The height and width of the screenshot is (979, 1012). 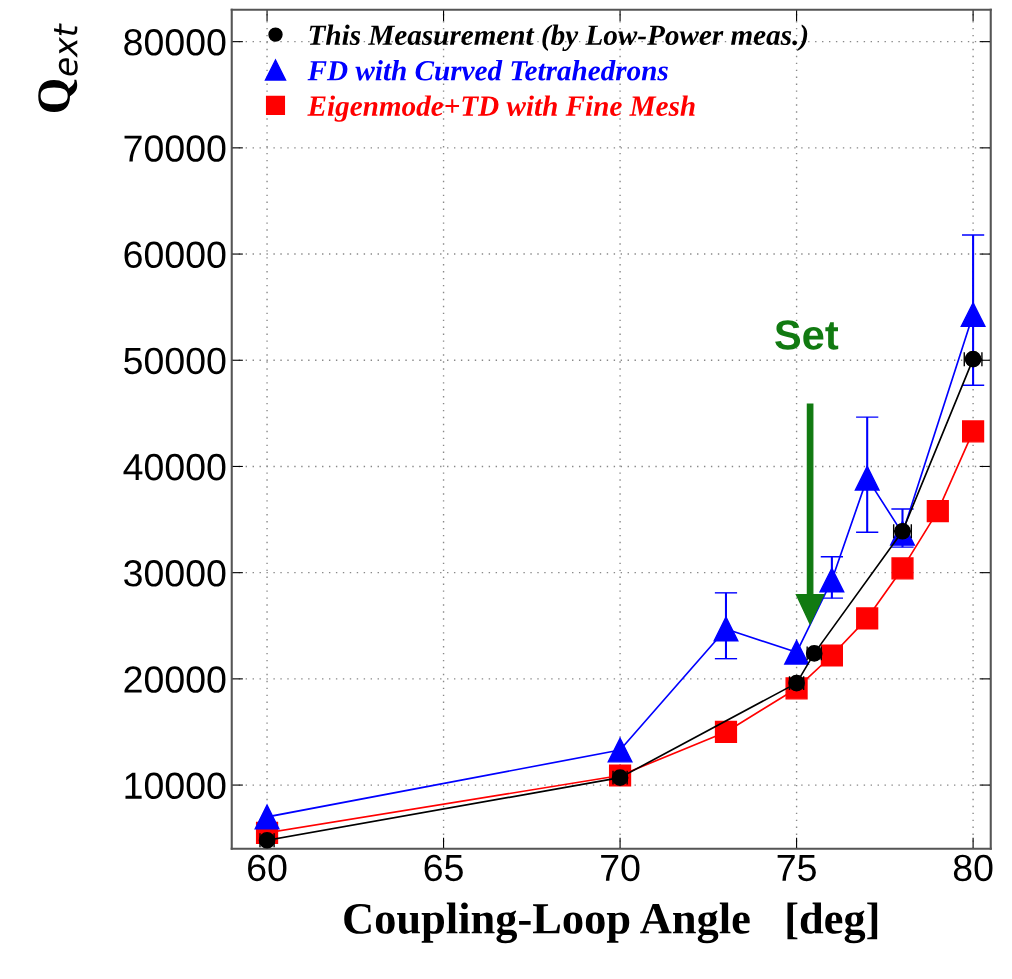 I want to click on y-tick-label: 60000, so click(x=175, y=255).